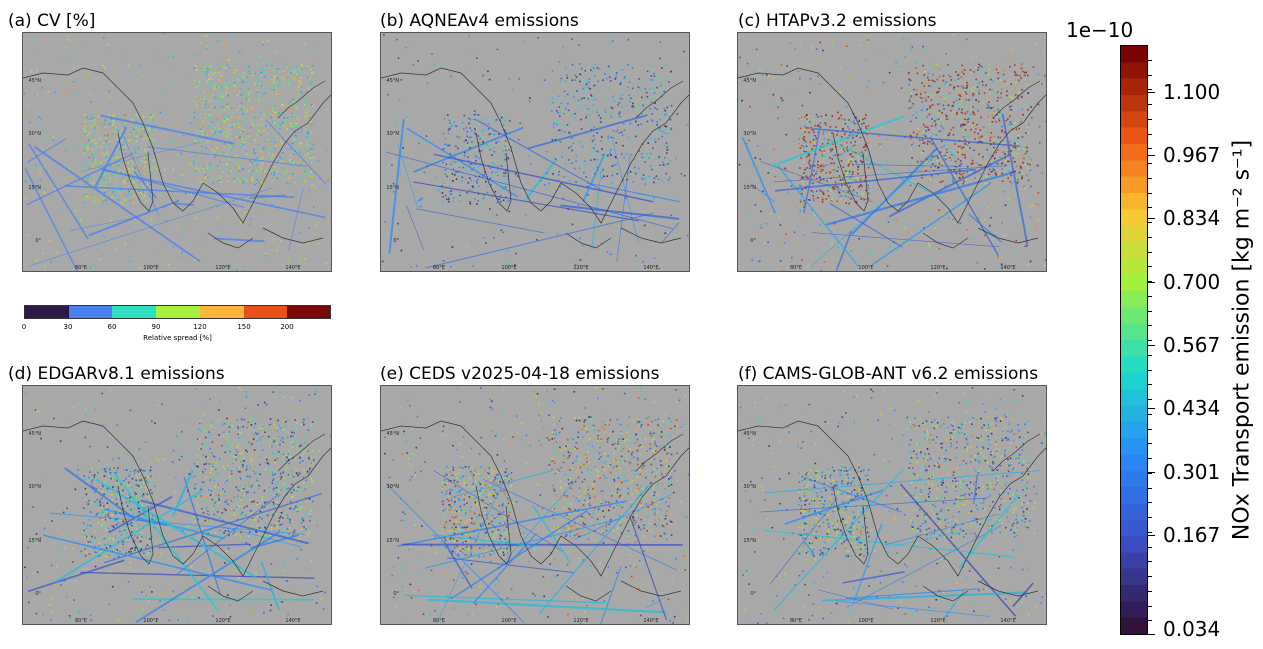 The image size is (1263, 649). Describe the element at coordinates (1100, 30) in the screenshot. I see `colorbar-multiplier: 1e−10` at that location.